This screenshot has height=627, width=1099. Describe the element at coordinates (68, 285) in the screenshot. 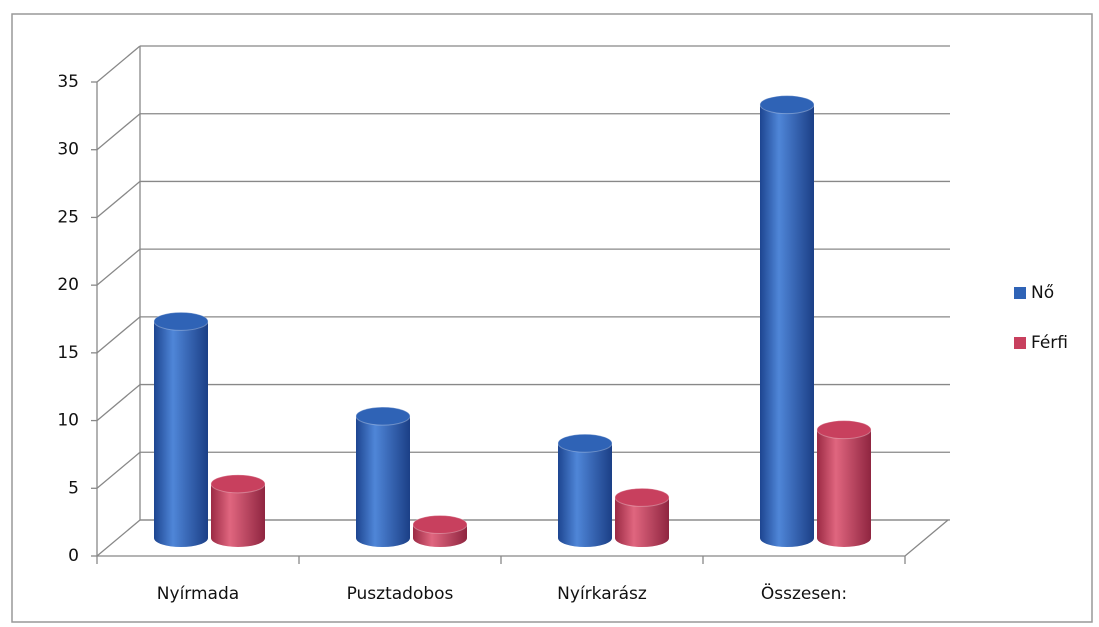

I see `y-tick-label: 20` at that location.